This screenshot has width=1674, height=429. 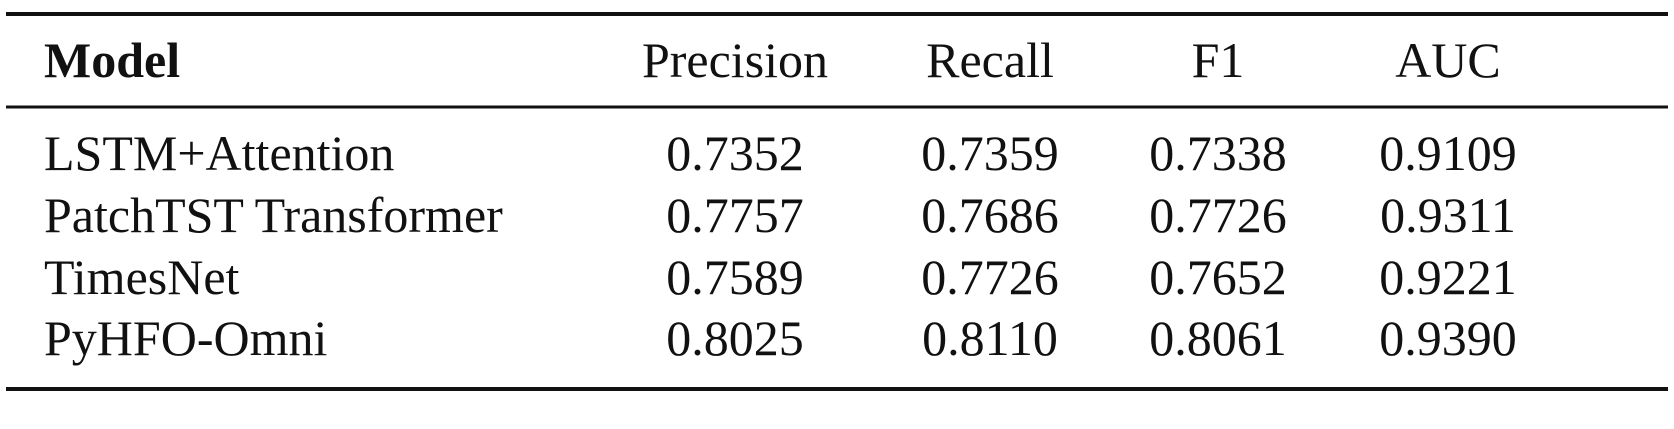 What do you see at coordinates (1218, 153) in the screenshot?
I see `metric-value: 0.7338` at bounding box center [1218, 153].